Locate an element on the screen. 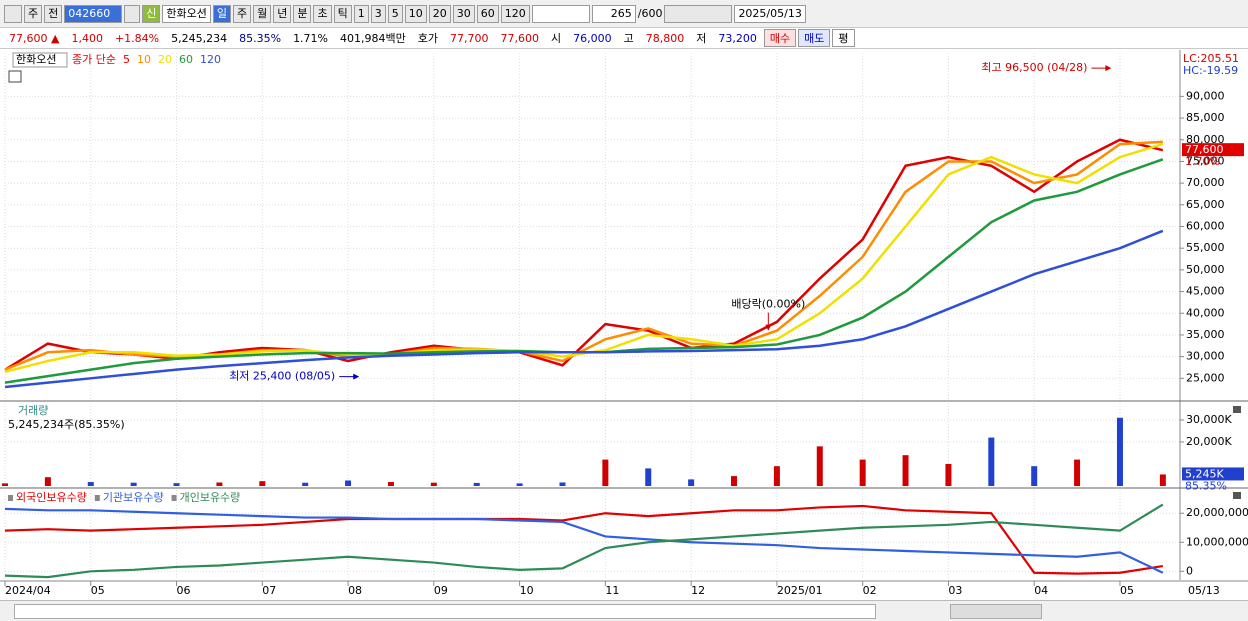 The image size is (1248, 621). current-change: 1.70% is located at coordinates (1202, 161).